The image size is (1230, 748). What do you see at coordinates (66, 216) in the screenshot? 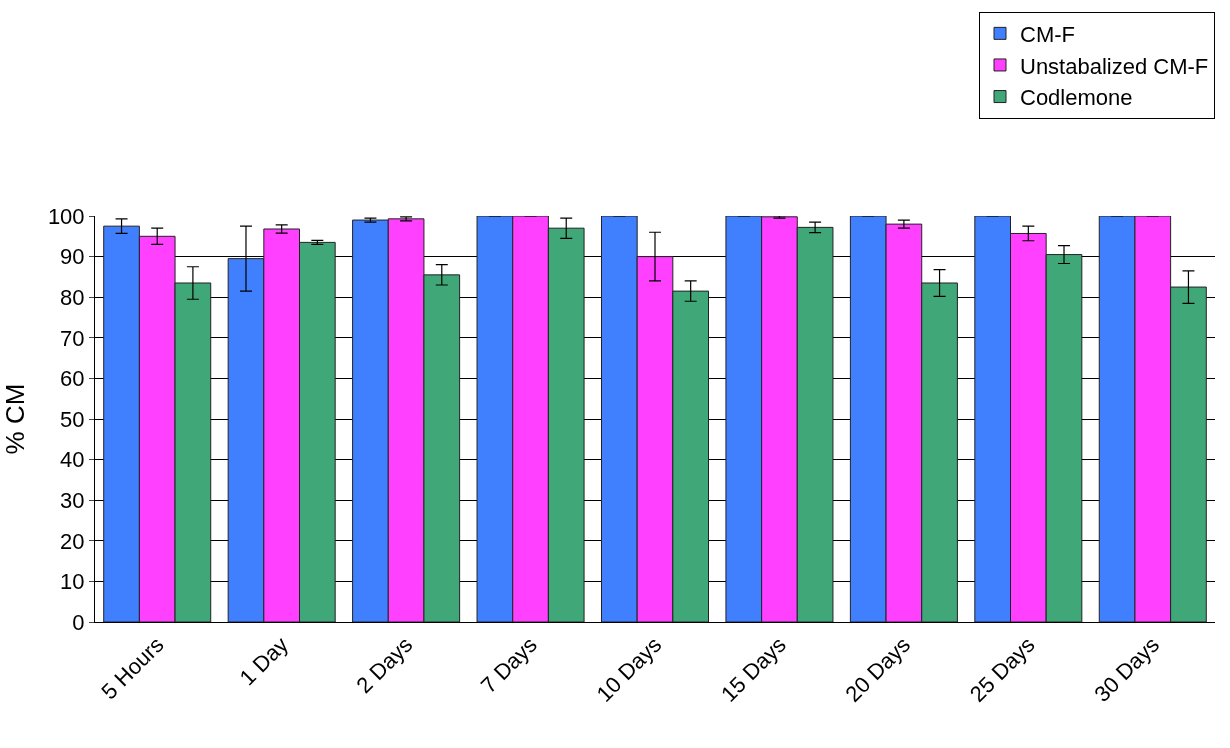
I see `y-tick-label: 100` at bounding box center [66, 216].